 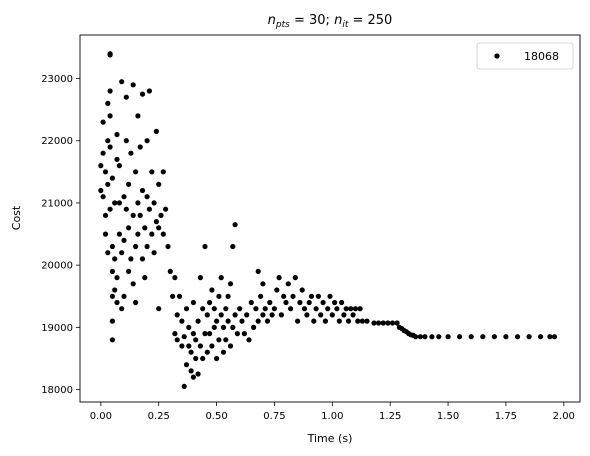 I want to click on x-tick-label: 0.25, so click(x=159, y=416).